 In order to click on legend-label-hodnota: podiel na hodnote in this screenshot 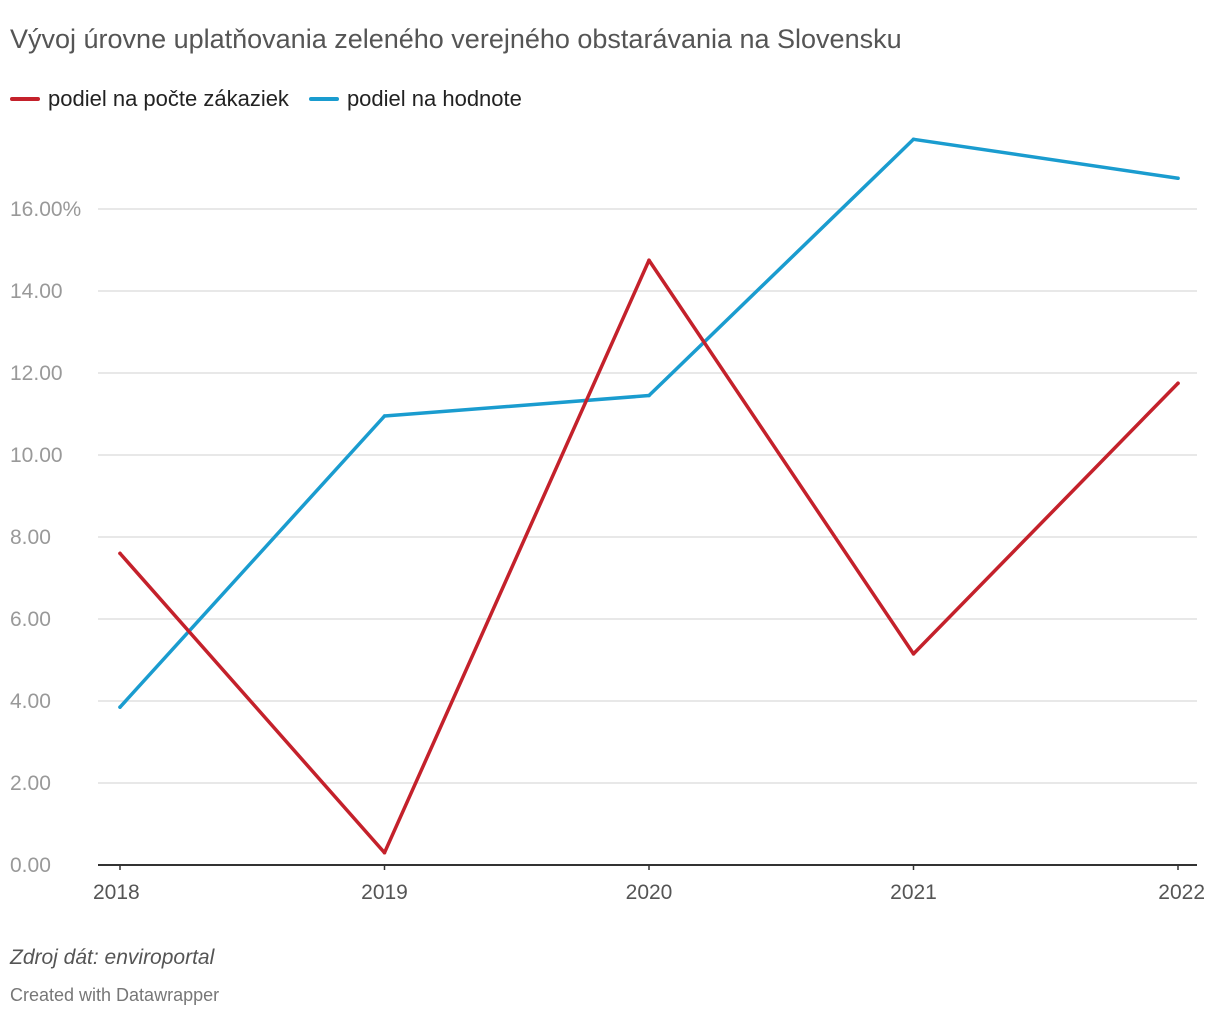, I will do `click(434, 98)`.